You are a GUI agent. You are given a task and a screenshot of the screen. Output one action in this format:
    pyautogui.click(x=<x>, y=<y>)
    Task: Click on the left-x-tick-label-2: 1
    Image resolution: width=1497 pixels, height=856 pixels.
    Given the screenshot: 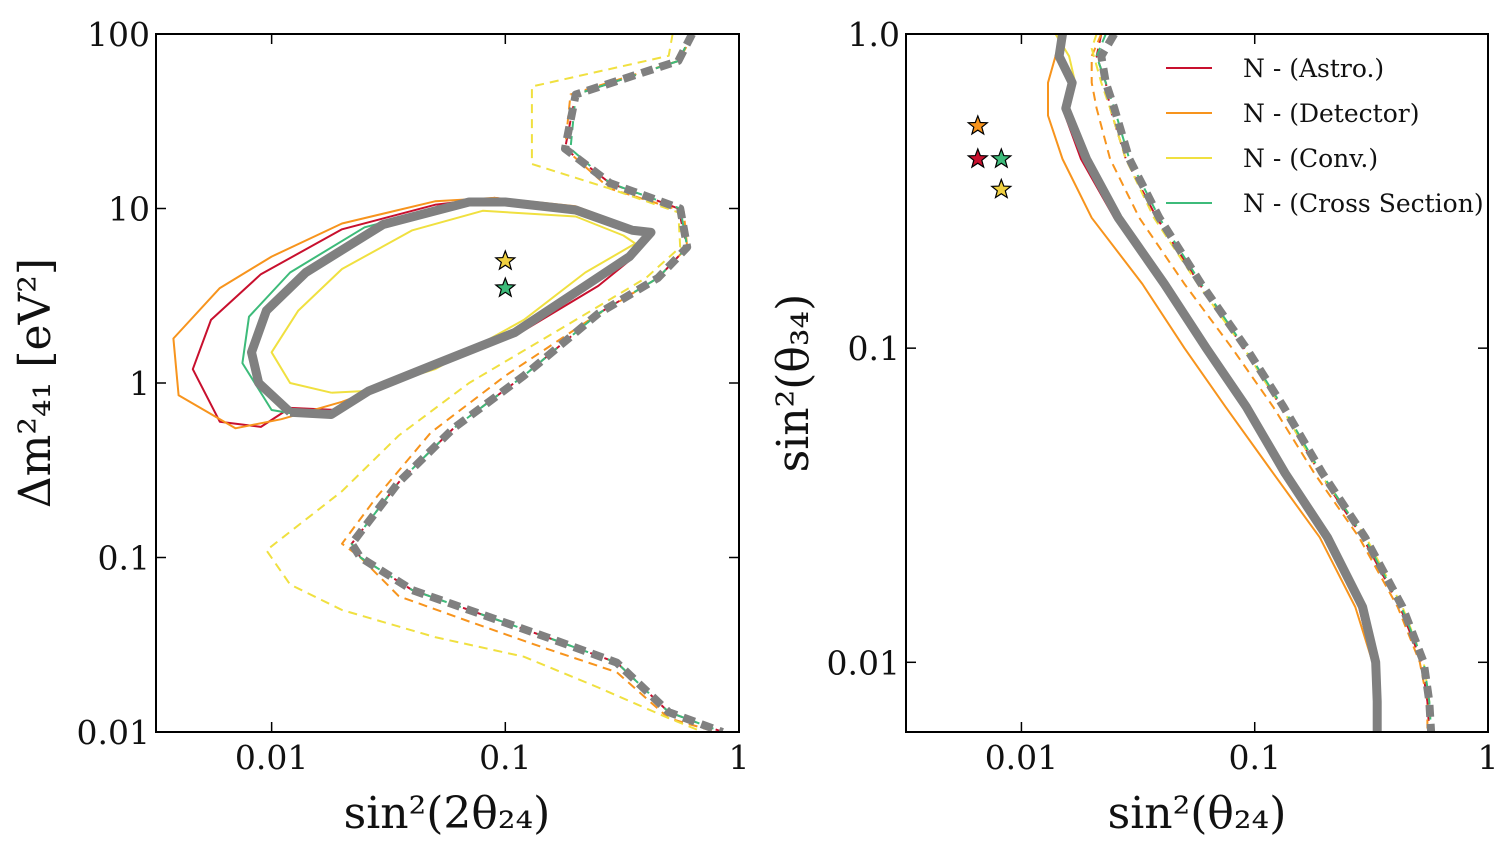 What is the action you would take?
    pyautogui.click(x=739, y=757)
    